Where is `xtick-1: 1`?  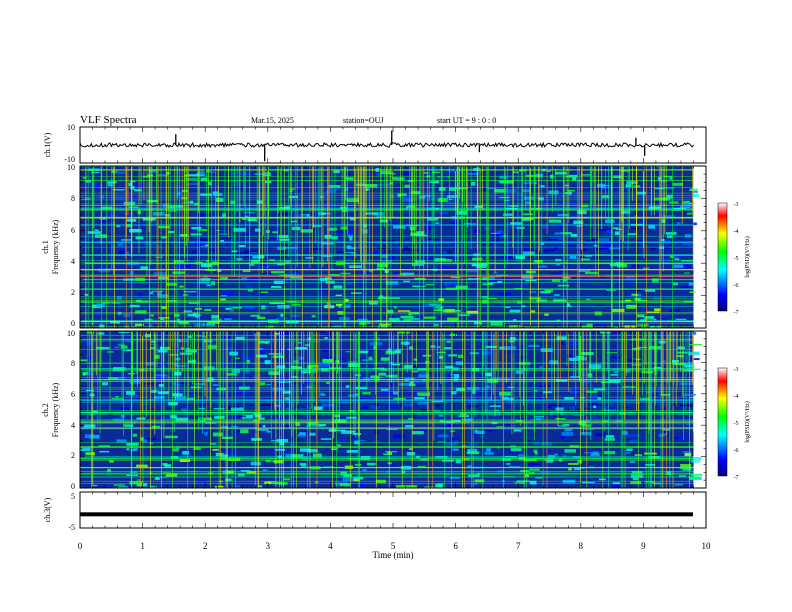
xtick-1: 1 is located at coordinates (142, 546).